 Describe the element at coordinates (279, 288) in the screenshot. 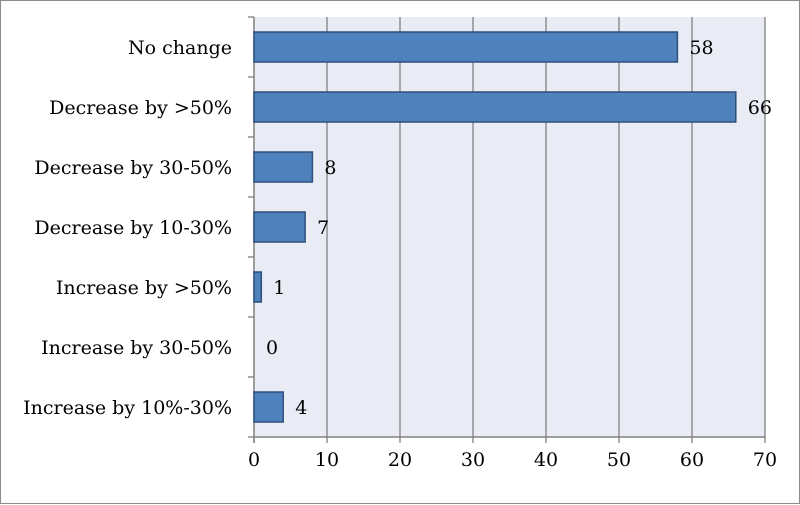

I see `data-label: 1` at that location.